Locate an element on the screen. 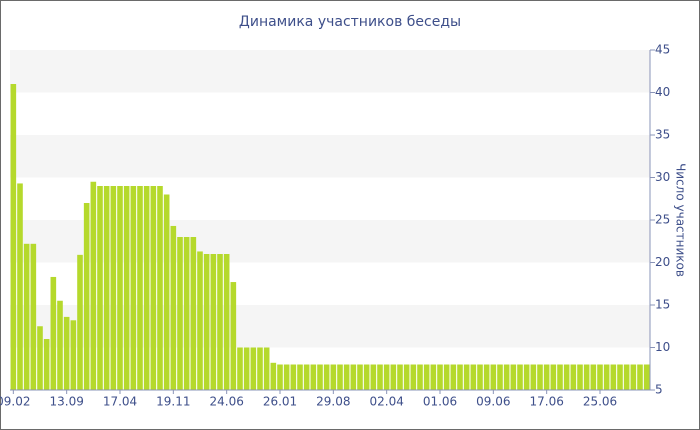  y-tick-label: 25 is located at coordinates (662, 220).